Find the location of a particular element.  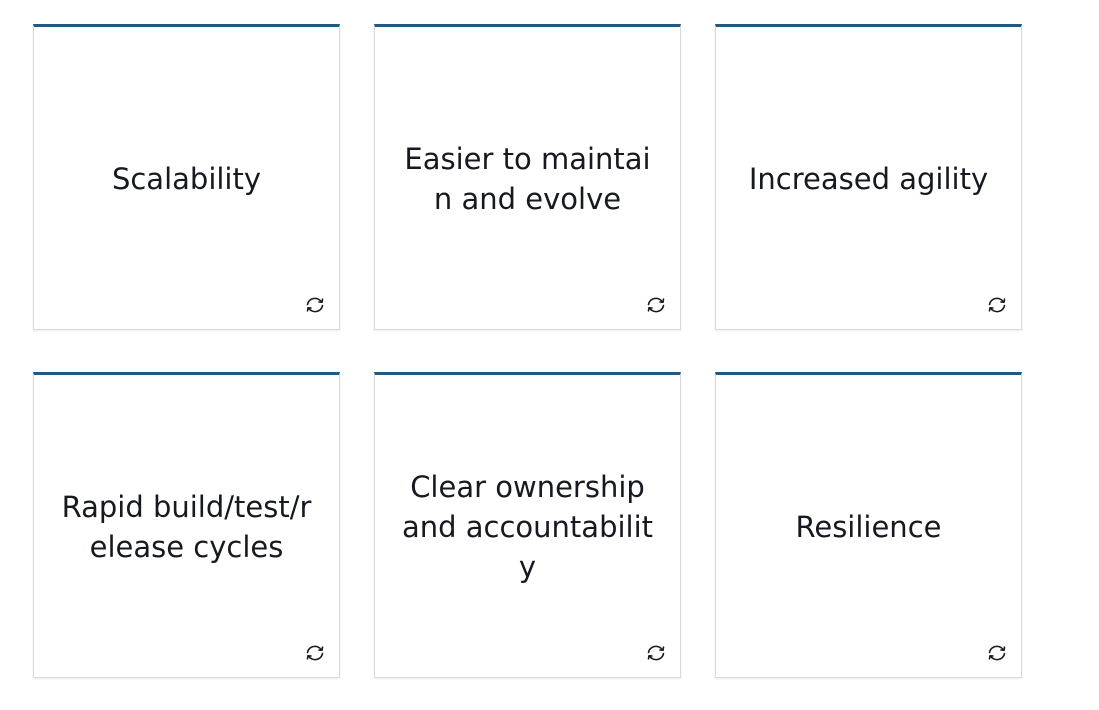

flip-card-increased-agility: Increased agility is located at coordinates (868, 177).